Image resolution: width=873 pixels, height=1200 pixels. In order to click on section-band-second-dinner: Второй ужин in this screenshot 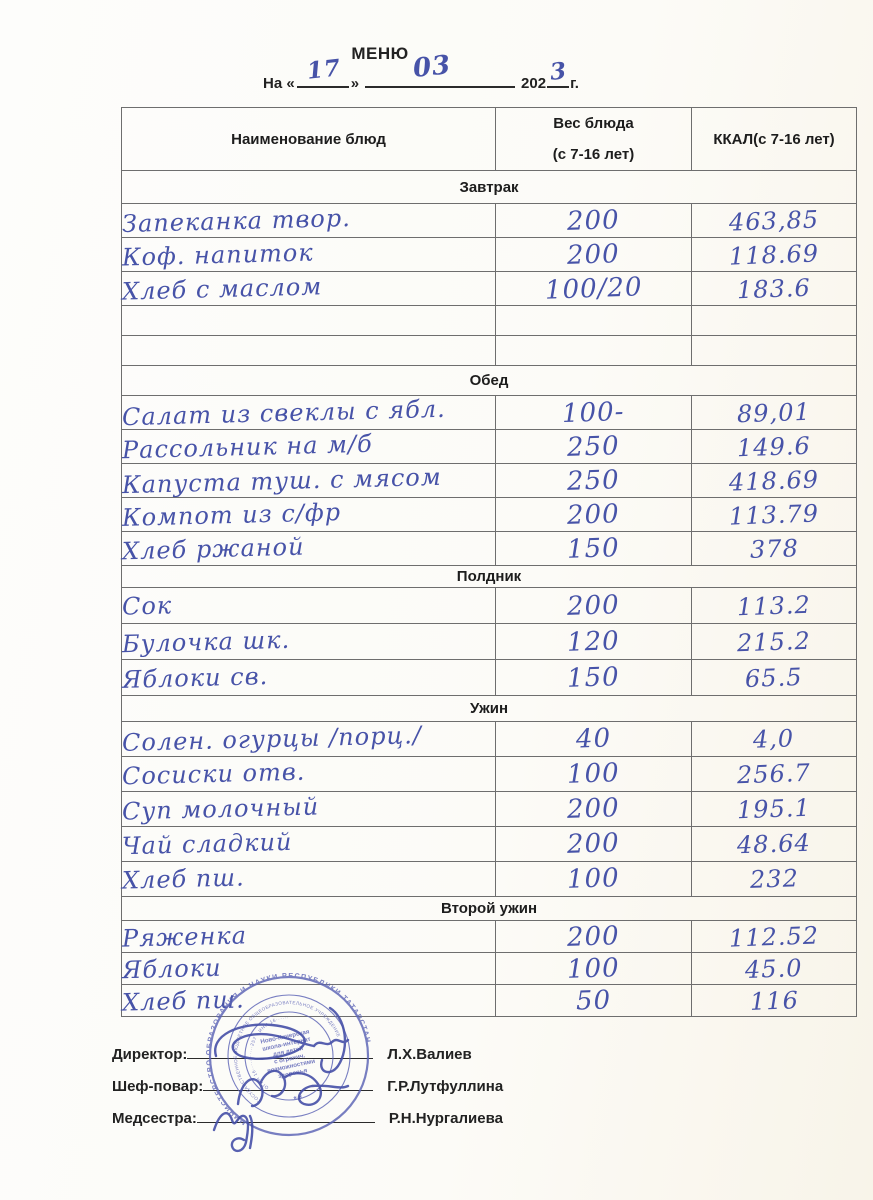, I will do `click(489, 908)`.